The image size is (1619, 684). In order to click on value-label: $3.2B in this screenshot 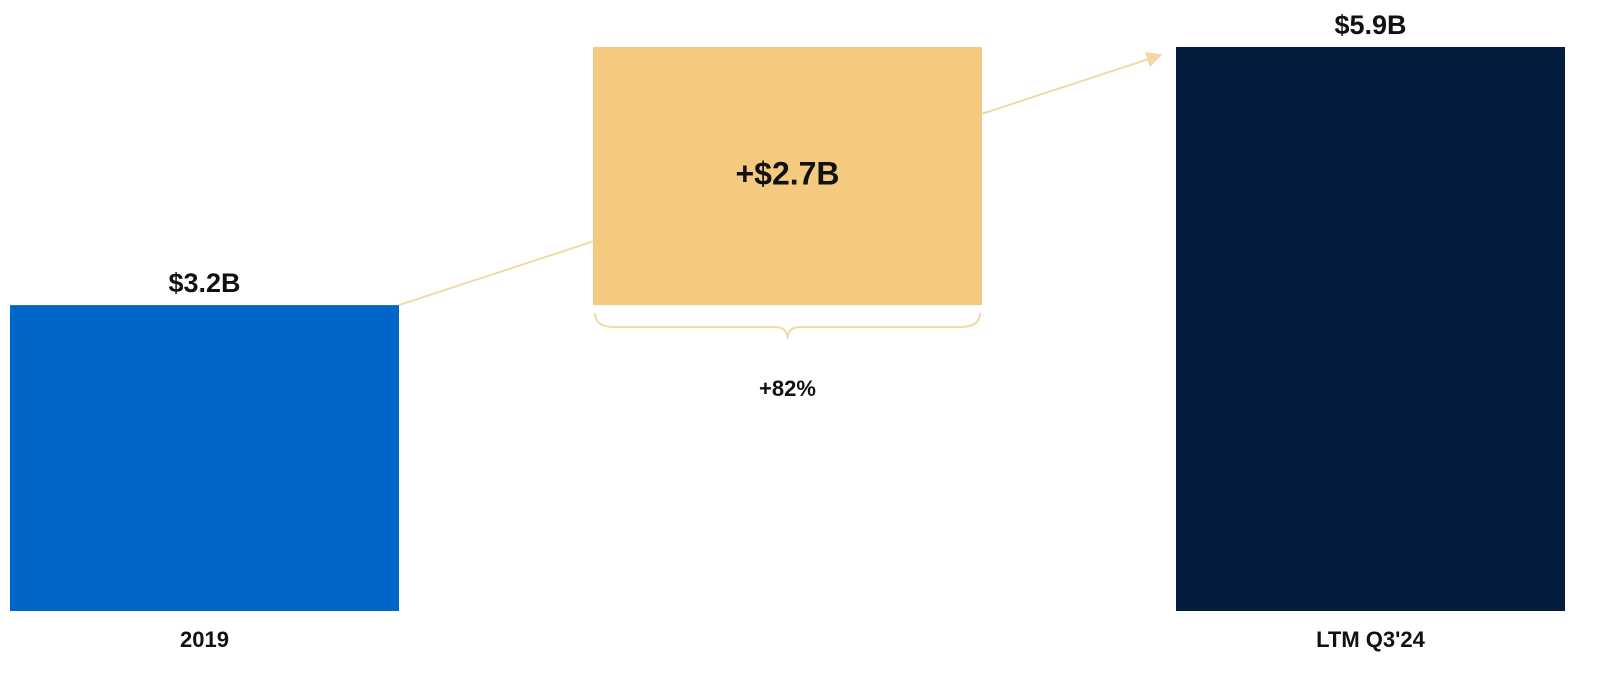, I will do `click(204, 283)`.